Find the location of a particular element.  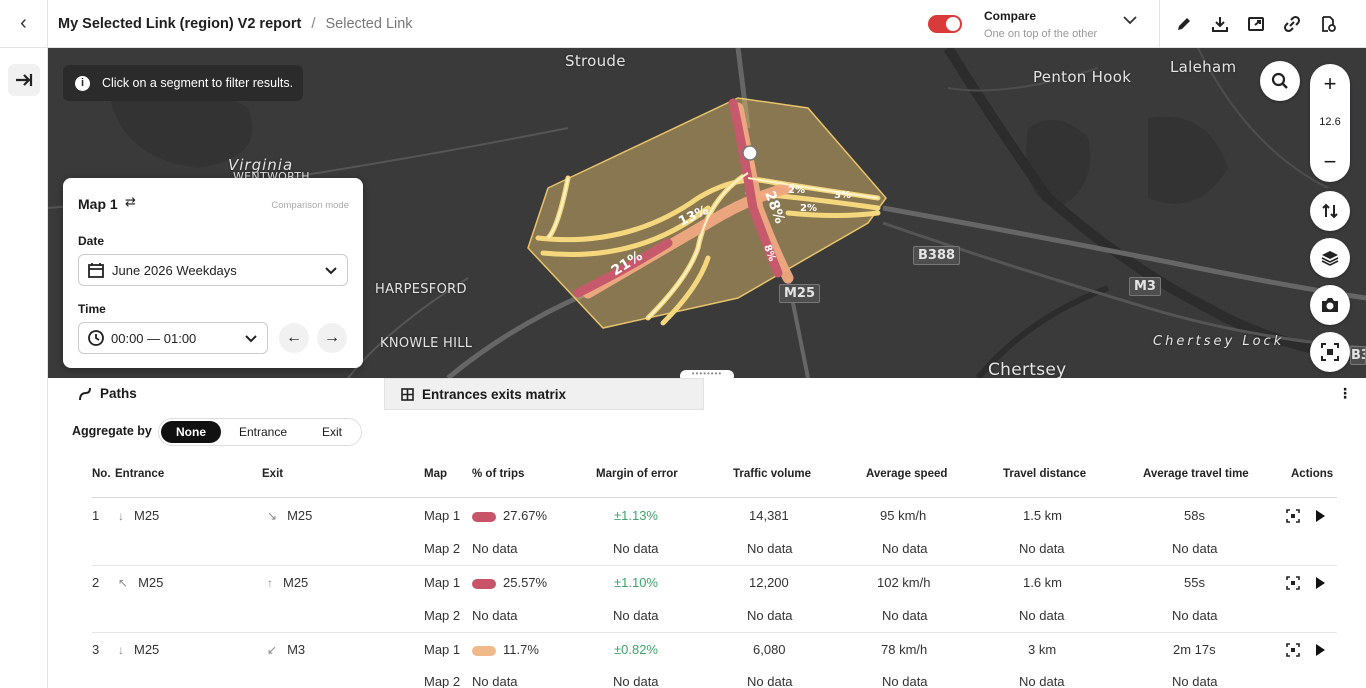

edit-icon is located at coordinates (1184, 24).